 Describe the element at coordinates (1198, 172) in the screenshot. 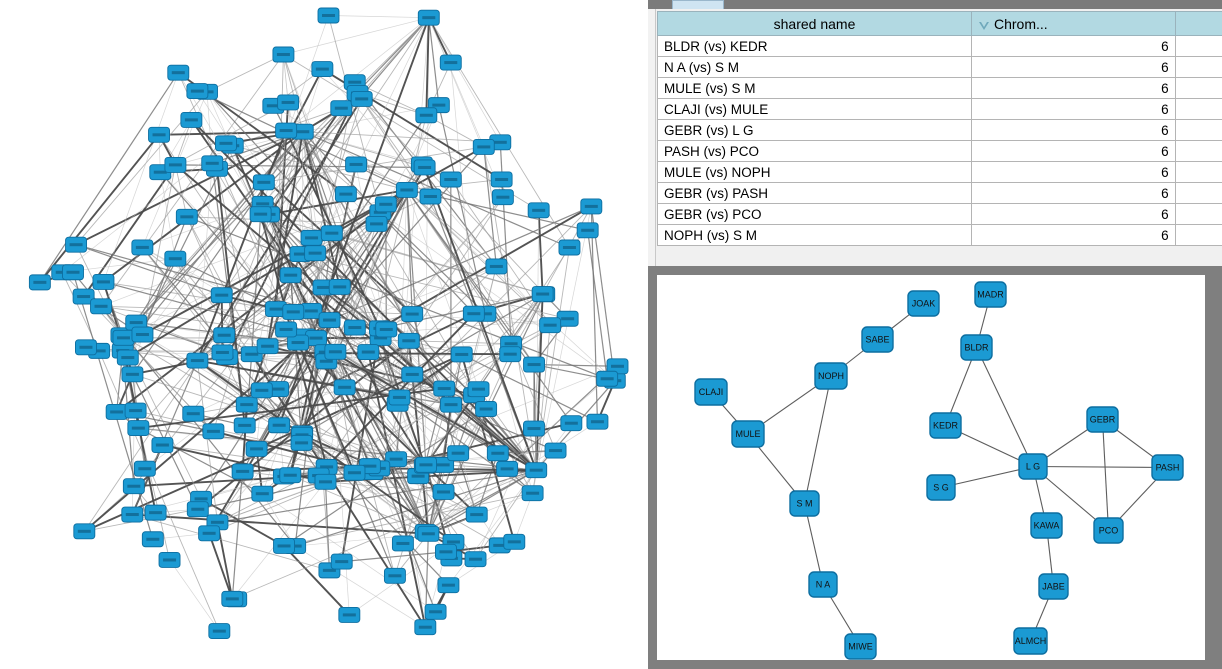

I see `cell-start_point: 35000000` at that location.